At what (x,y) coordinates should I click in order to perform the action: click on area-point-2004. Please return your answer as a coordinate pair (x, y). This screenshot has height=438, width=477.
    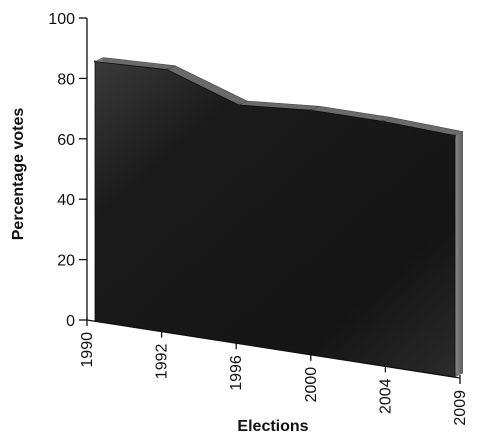
    Looking at the image, I should click on (383, 121).